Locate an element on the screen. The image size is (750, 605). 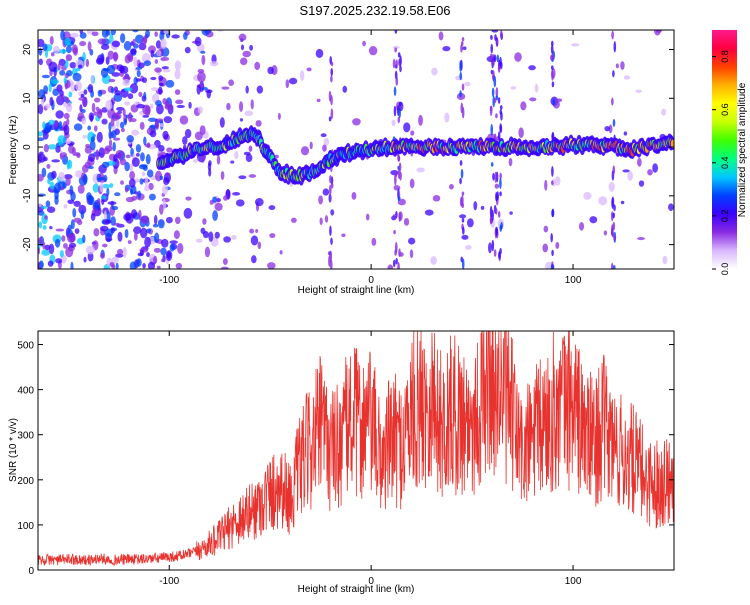
spectrogram-y-axis-label: Frequency (Hz) is located at coordinates (13, 150).